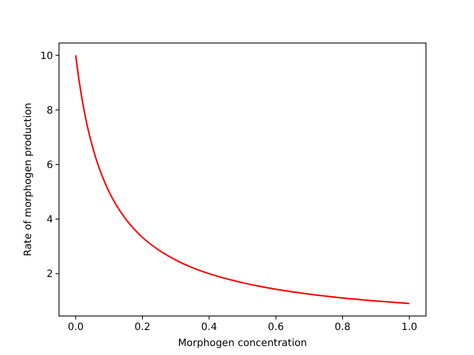 Image resolution: width=474 pixels, height=355 pixels. What do you see at coordinates (49, 110) in the screenshot?
I see `y-tick-label: 8` at bounding box center [49, 110].